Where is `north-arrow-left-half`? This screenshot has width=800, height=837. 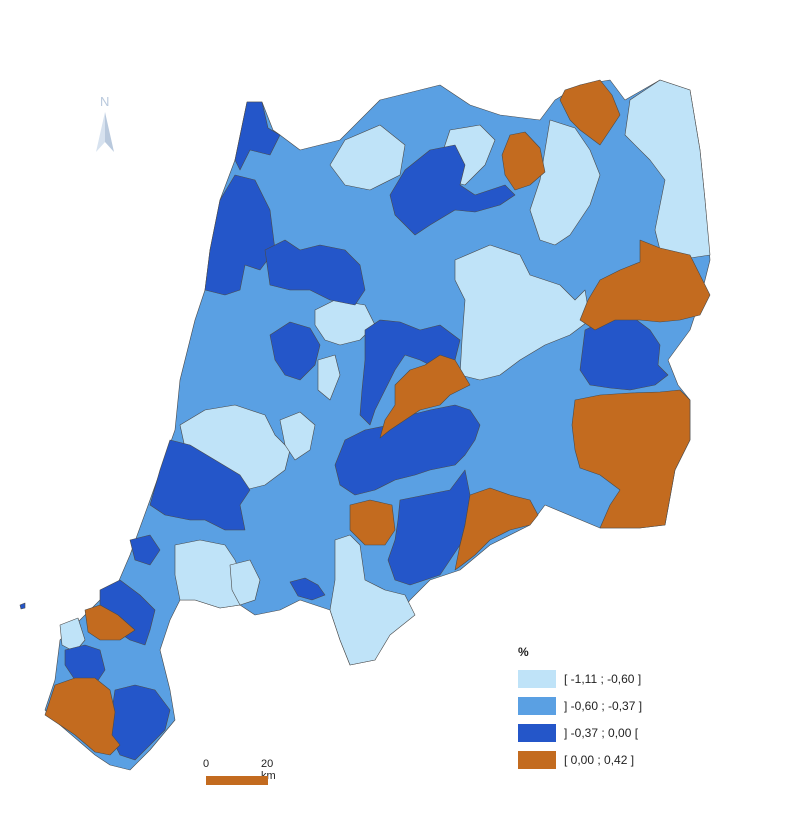
north-arrow-left-half is located at coordinates (100, 132).